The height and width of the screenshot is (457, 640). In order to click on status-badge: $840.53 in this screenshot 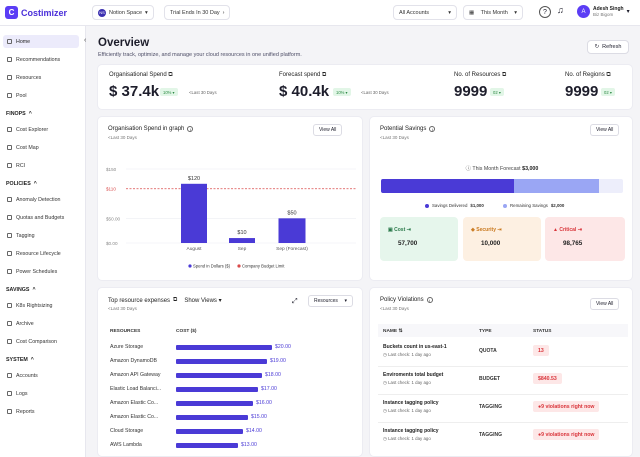, I will do `click(547, 378)`.